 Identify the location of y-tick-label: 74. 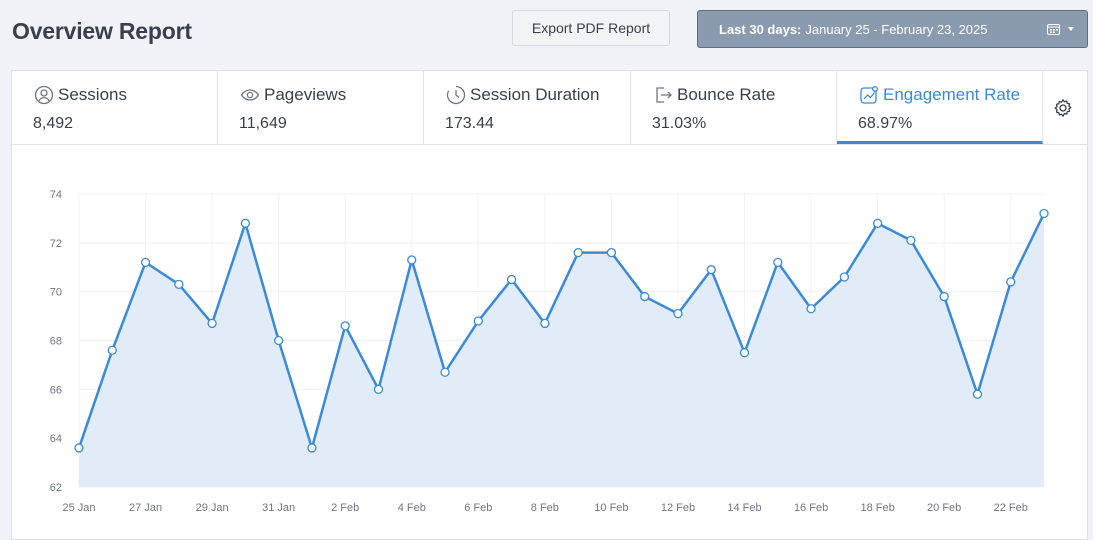
(56, 195).